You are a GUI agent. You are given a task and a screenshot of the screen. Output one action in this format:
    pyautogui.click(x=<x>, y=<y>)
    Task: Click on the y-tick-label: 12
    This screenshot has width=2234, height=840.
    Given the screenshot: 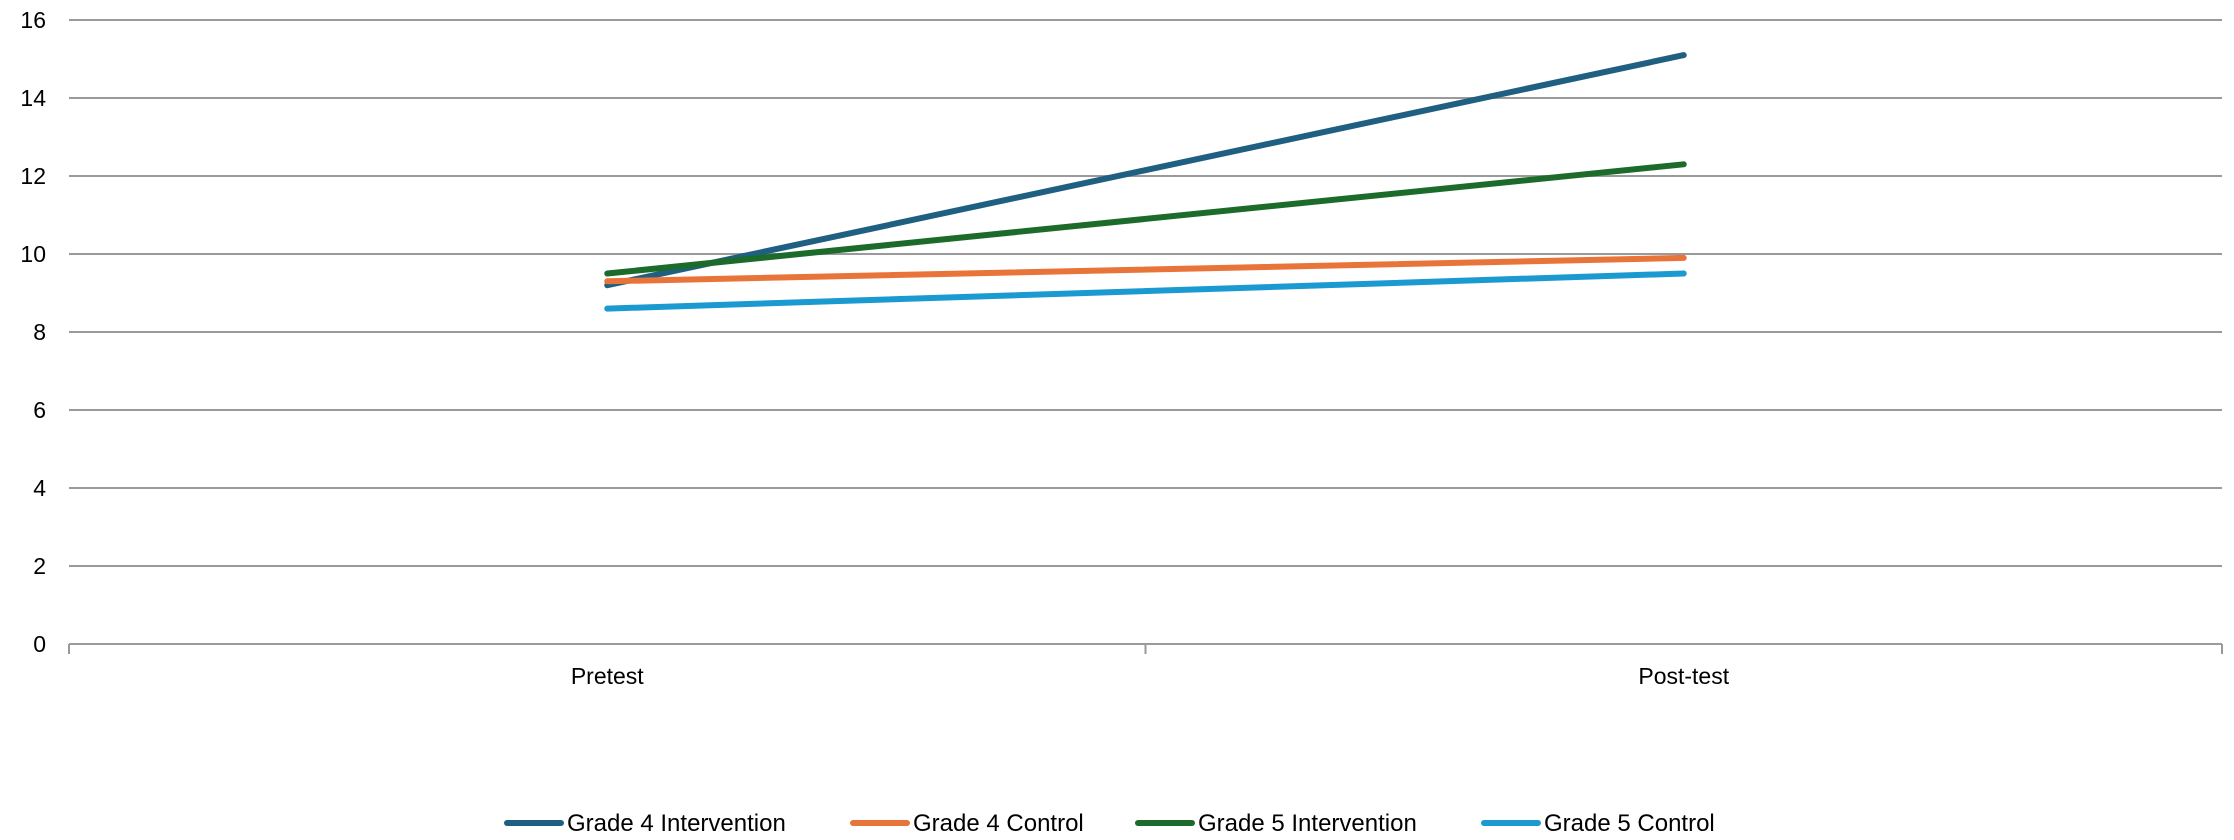 What is the action you would take?
    pyautogui.click(x=33, y=176)
    